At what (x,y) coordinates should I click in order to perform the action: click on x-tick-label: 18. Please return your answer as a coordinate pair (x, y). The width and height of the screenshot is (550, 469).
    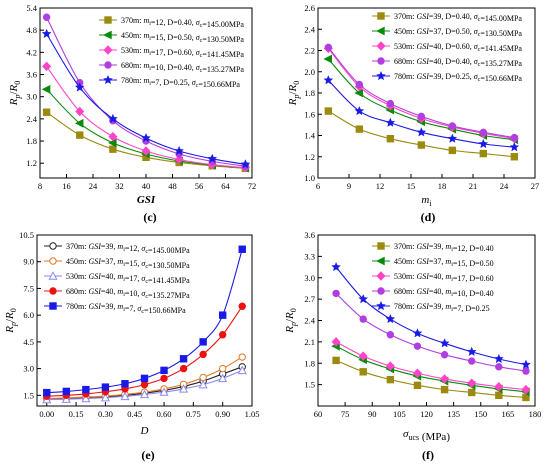
    Looking at the image, I should click on (442, 186).